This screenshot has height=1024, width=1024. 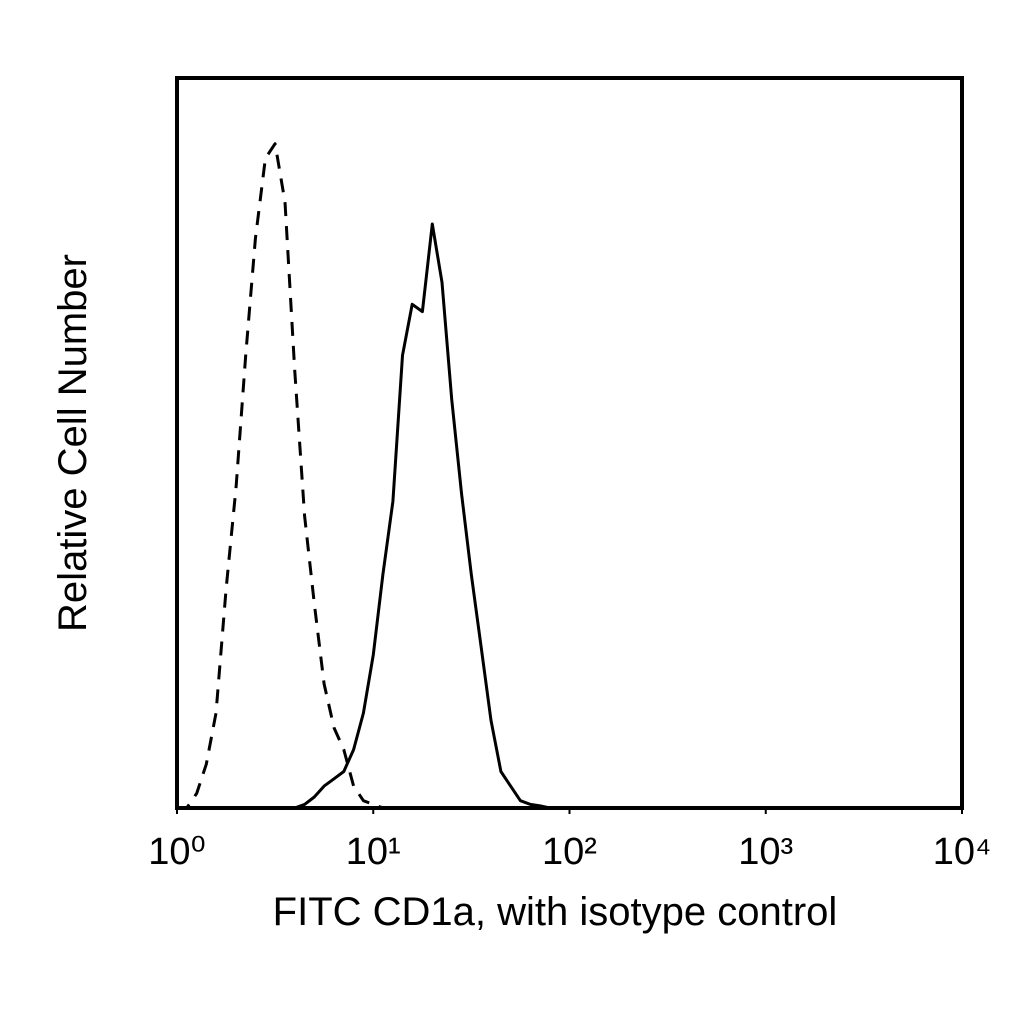 I want to click on x-tick-label: 10⁰, so click(x=177, y=852).